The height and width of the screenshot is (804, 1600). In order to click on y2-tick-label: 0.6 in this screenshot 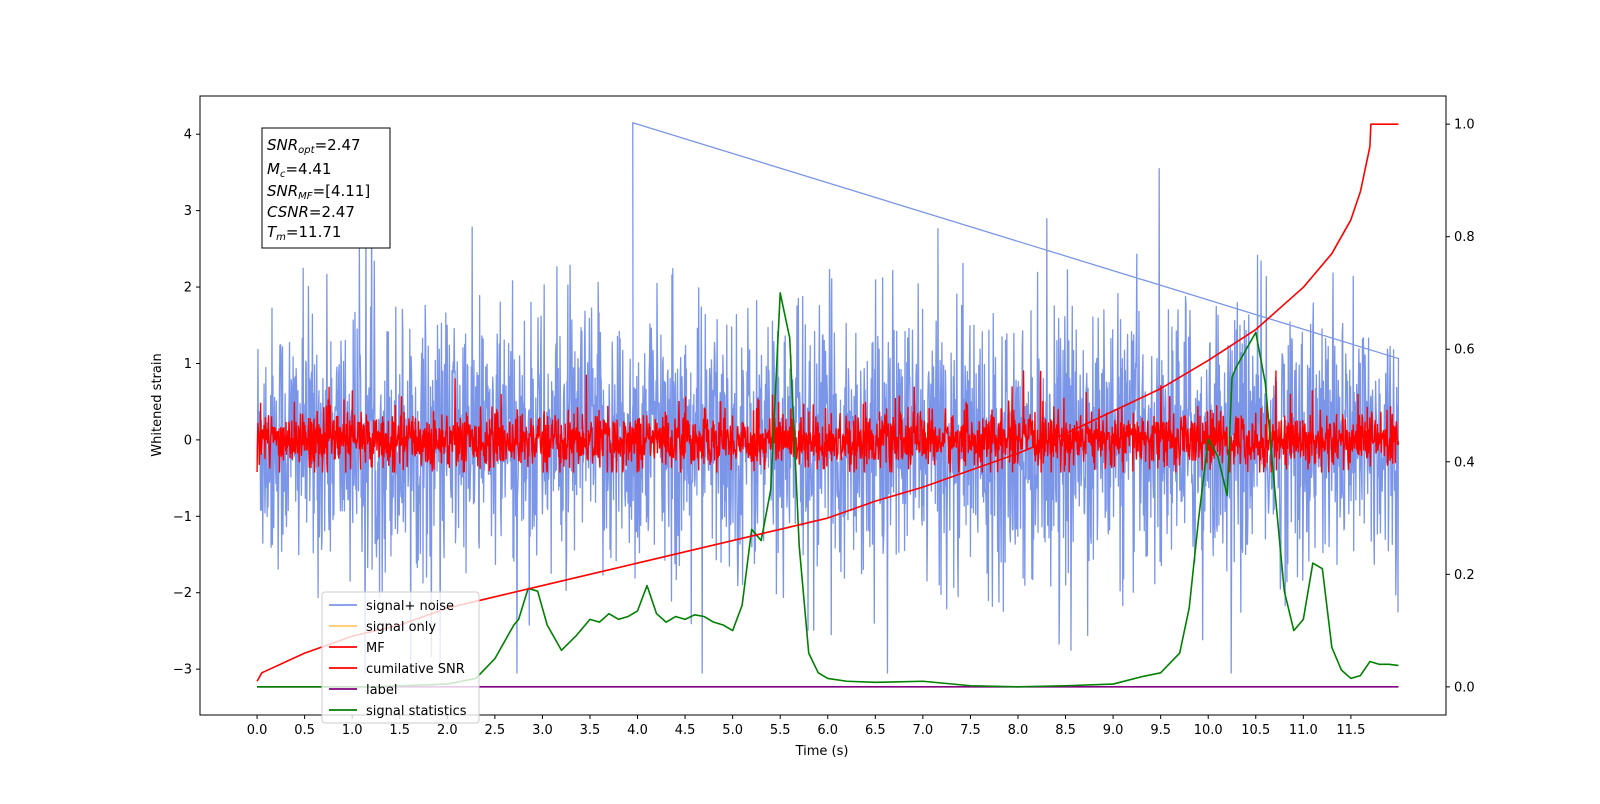, I will do `click(1464, 350)`.